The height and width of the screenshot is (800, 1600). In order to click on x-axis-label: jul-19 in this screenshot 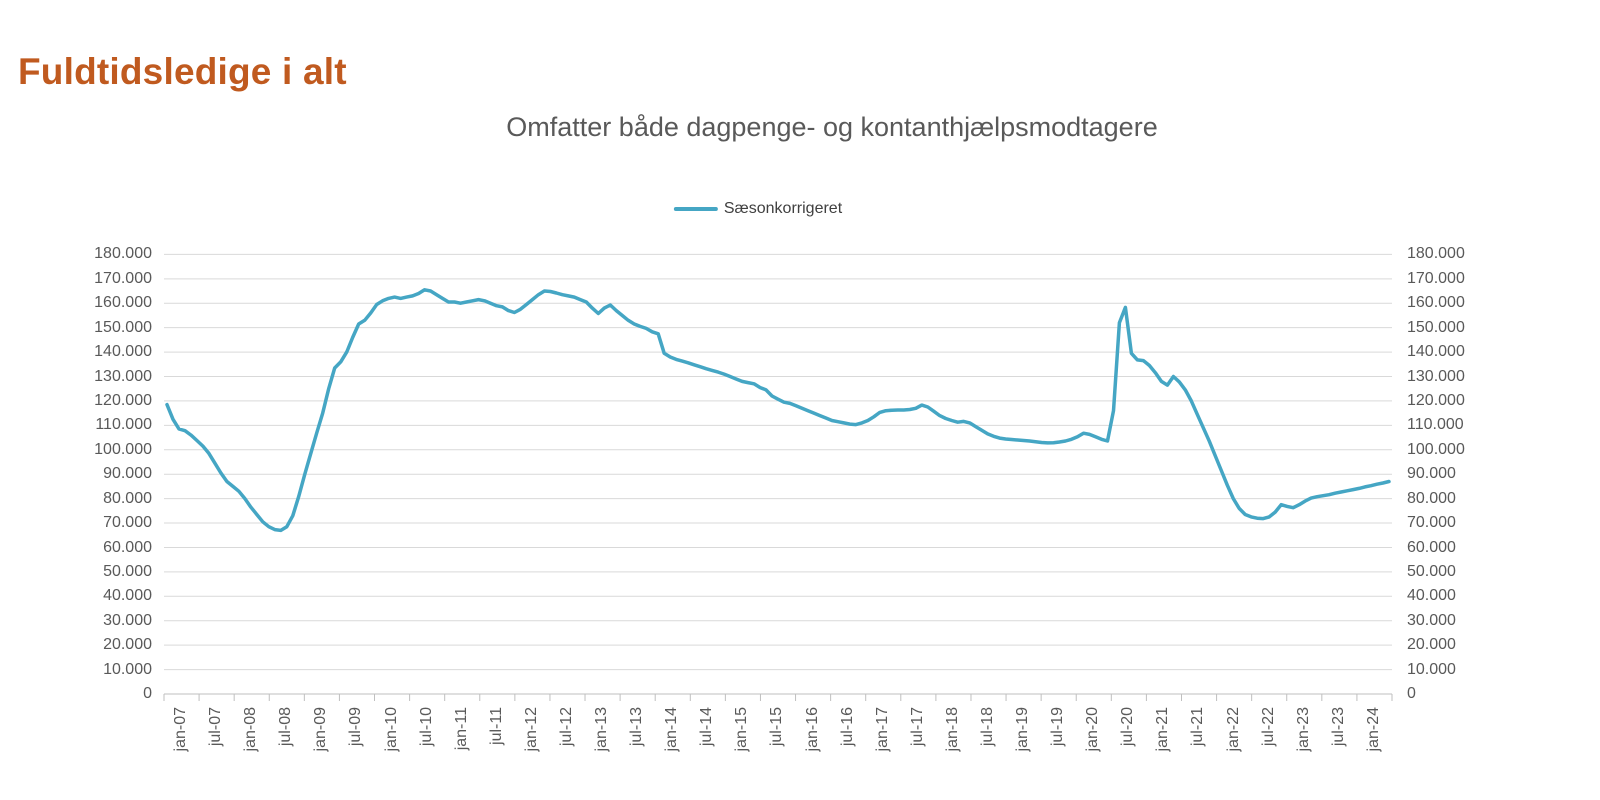, I will do `click(1058, 727)`.